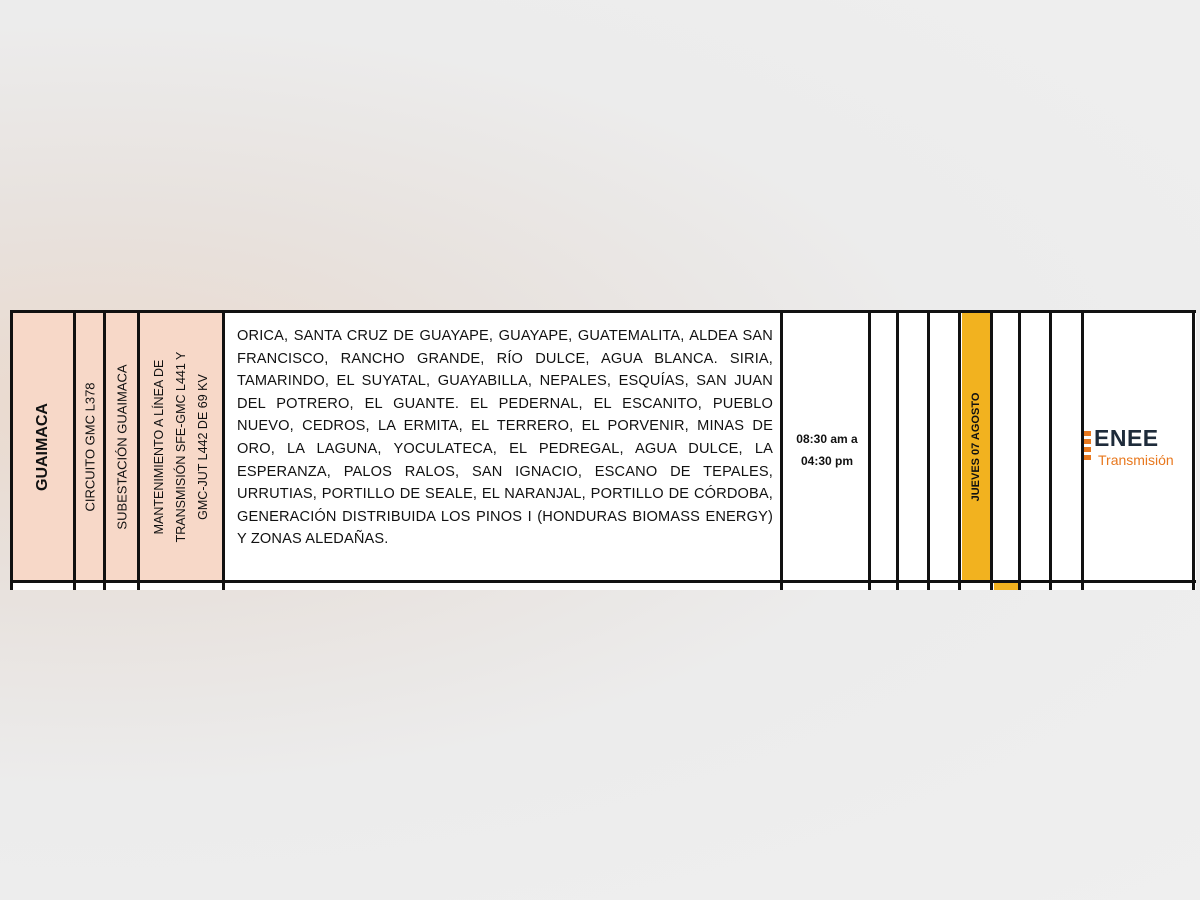 The height and width of the screenshot is (900, 1200). I want to click on next-row-highlight, so click(1006, 586).